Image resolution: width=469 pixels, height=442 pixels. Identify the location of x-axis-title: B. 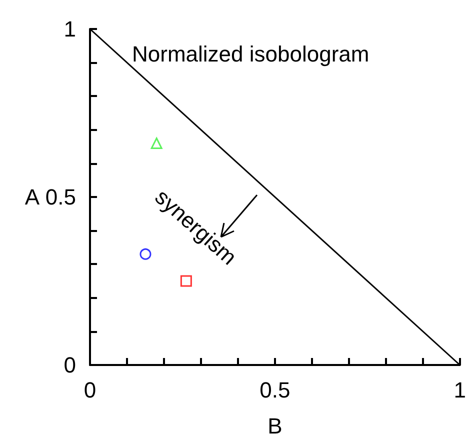
(275, 426).